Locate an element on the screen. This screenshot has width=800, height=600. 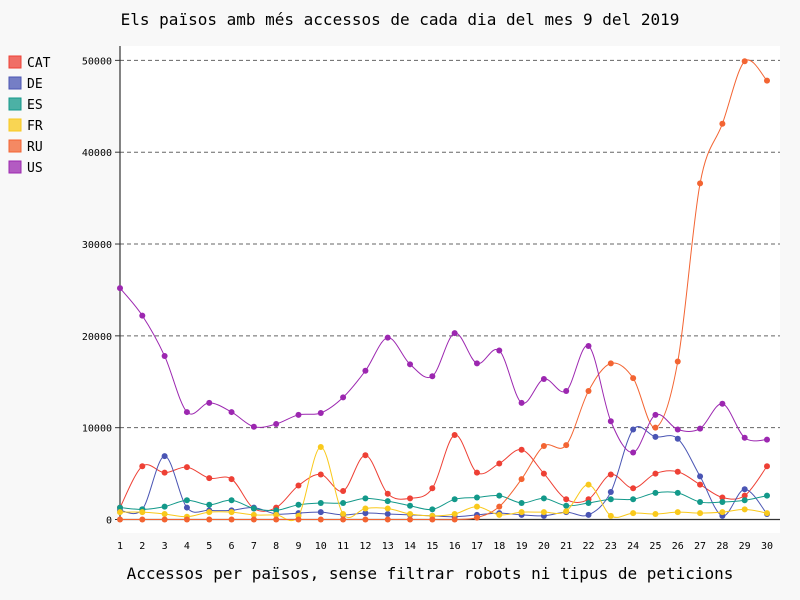
legend-item-us: US is located at coordinates (25, 168).